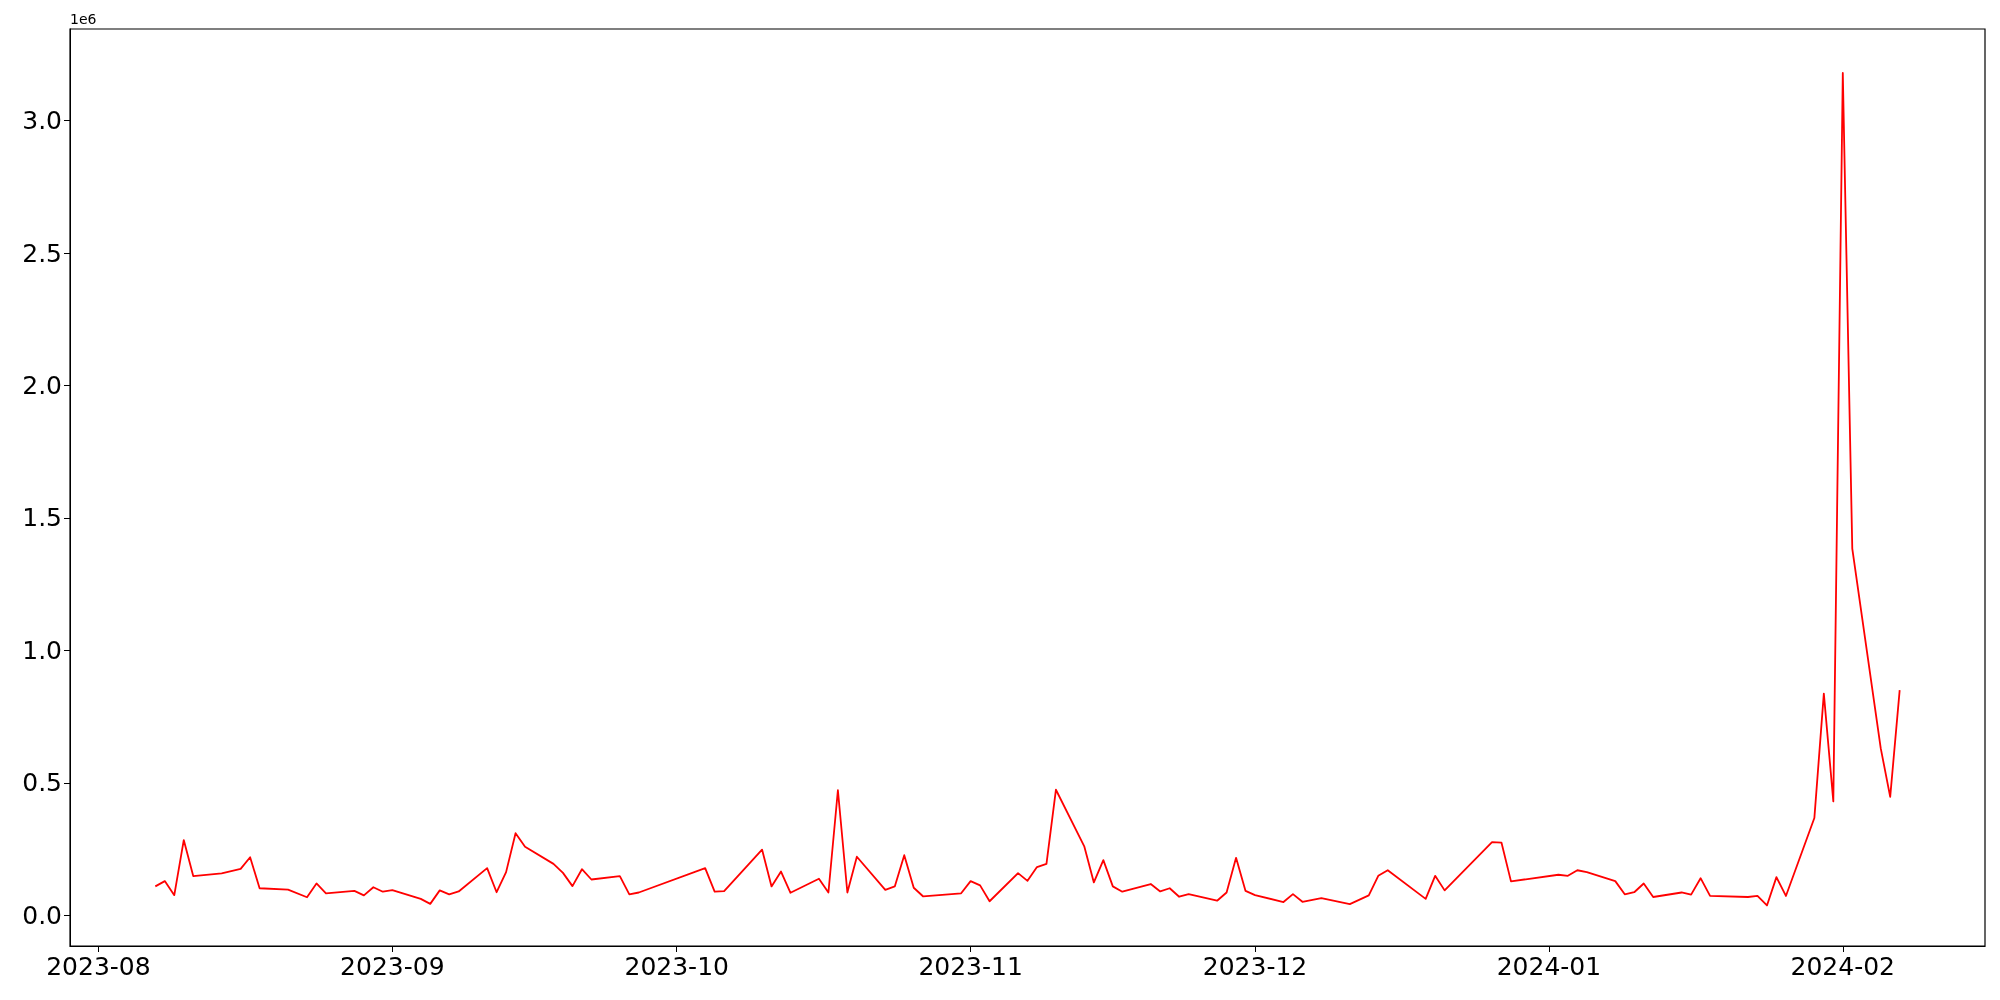  Describe the element at coordinates (1843, 966) in the screenshot. I see `x-tick-label: 2024-02` at that location.